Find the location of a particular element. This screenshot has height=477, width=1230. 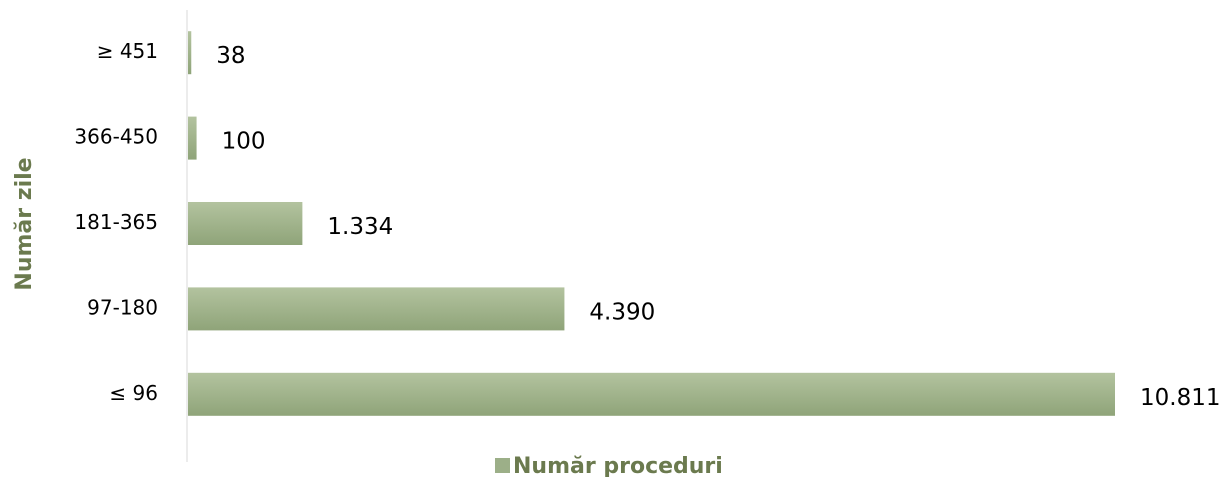

y-tick-label: ≤ 96 is located at coordinates (133, 393).